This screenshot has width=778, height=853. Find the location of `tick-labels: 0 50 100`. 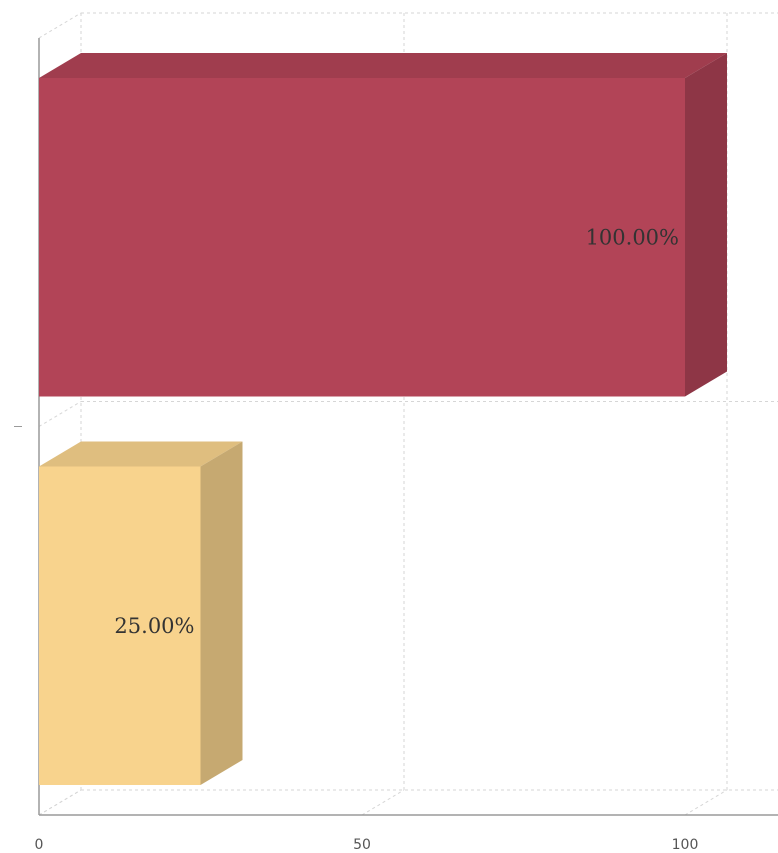

tick-labels: 0 50 100 is located at coordinates (367, 845).